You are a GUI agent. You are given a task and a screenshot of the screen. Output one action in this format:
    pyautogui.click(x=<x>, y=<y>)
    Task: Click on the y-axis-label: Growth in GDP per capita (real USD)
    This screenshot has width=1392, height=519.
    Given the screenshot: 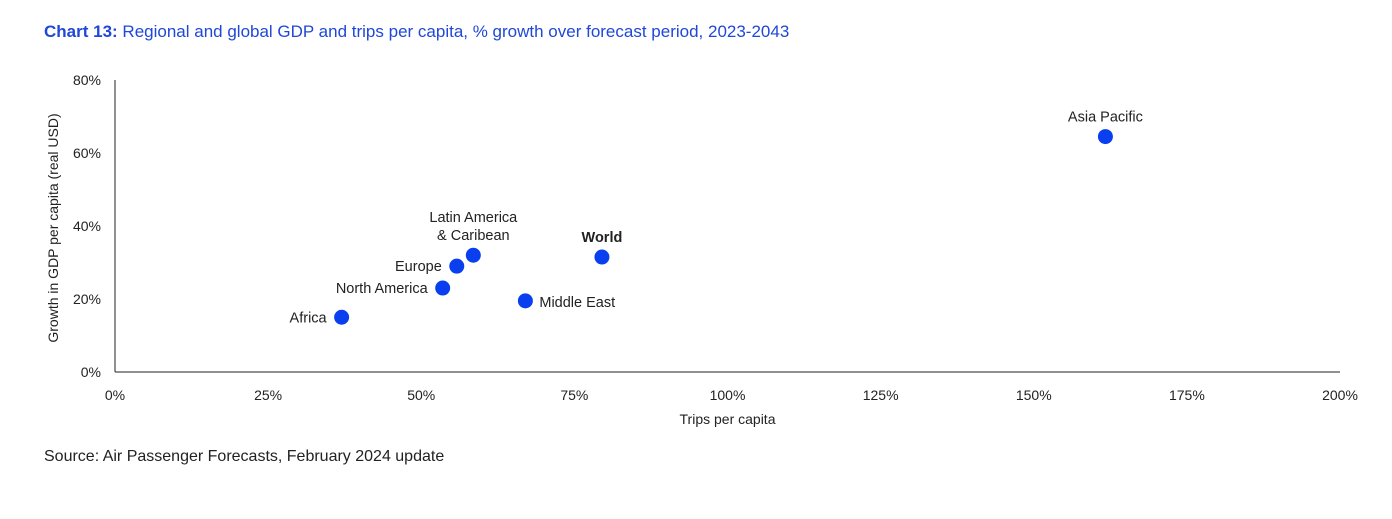 What is the action you would take?
    pyautogui.click(x=53, y=227)
    